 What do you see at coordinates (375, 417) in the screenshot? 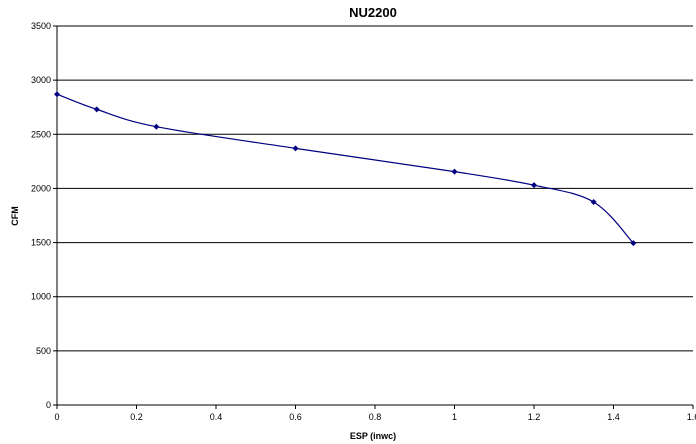
I see `x-tick-label: 0.8` at bounding box center [375, 417].